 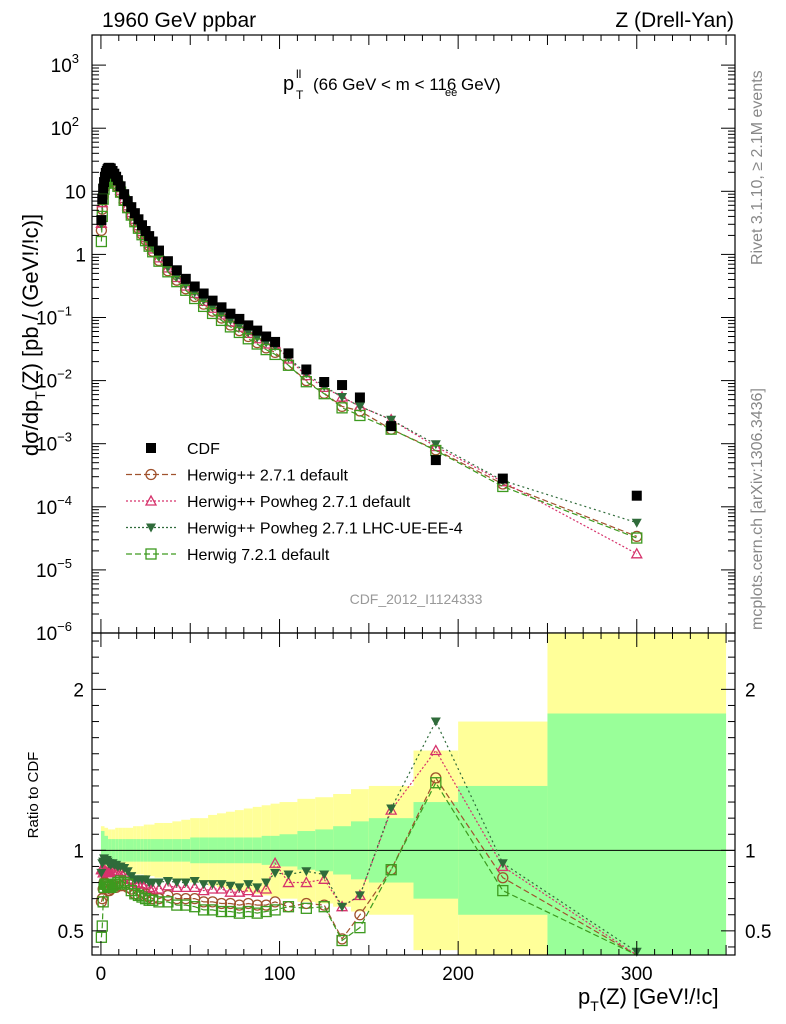 I want to click on xtick-label: 0, so click(x=101, y=974).